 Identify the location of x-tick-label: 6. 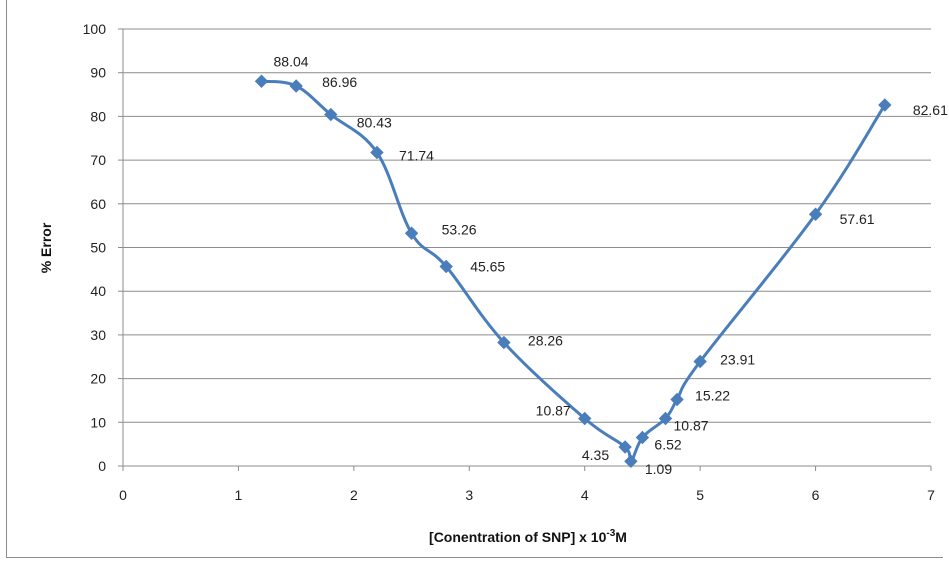
(816, 495).